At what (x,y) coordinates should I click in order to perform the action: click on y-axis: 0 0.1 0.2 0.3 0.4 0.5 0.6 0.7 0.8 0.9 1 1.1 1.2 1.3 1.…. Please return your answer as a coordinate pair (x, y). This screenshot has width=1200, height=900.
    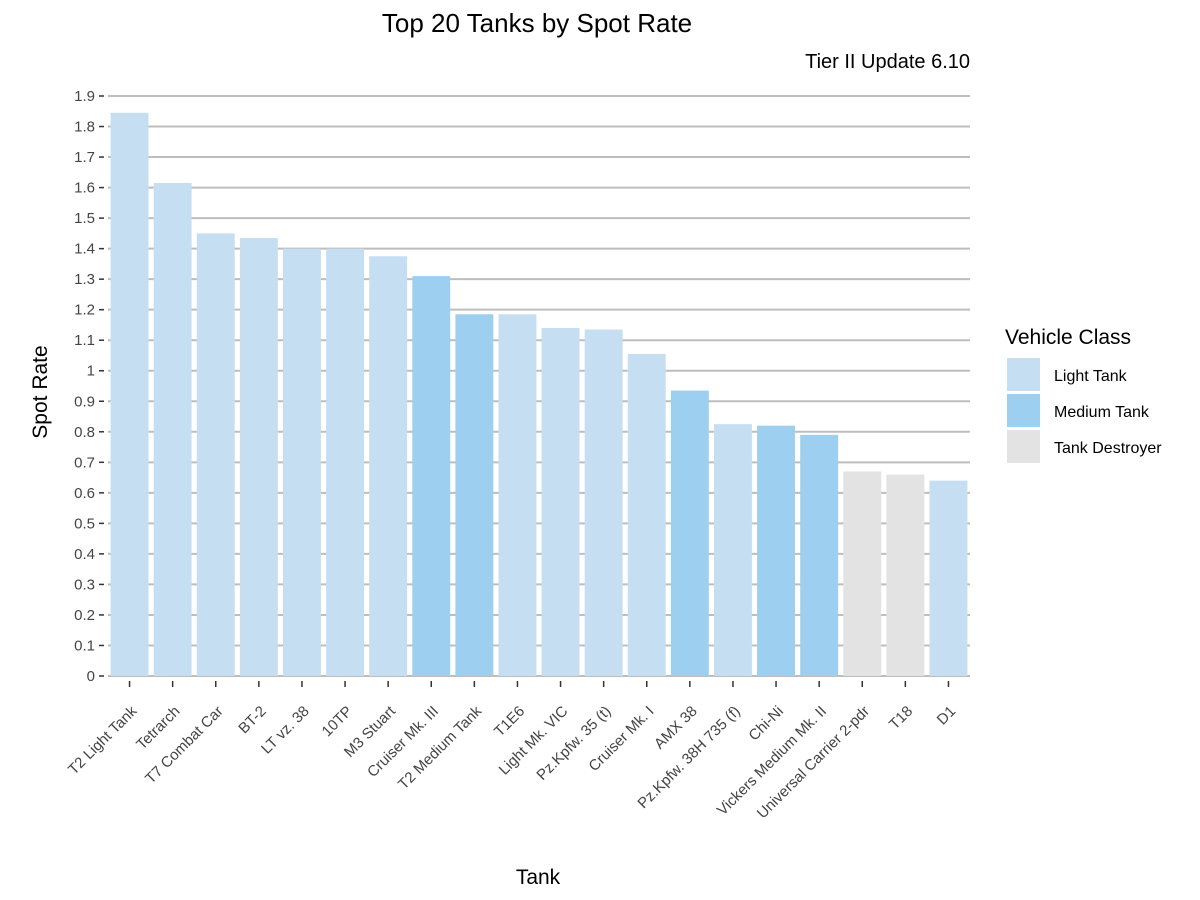
    Looking at the image, I should click on (89, 386).